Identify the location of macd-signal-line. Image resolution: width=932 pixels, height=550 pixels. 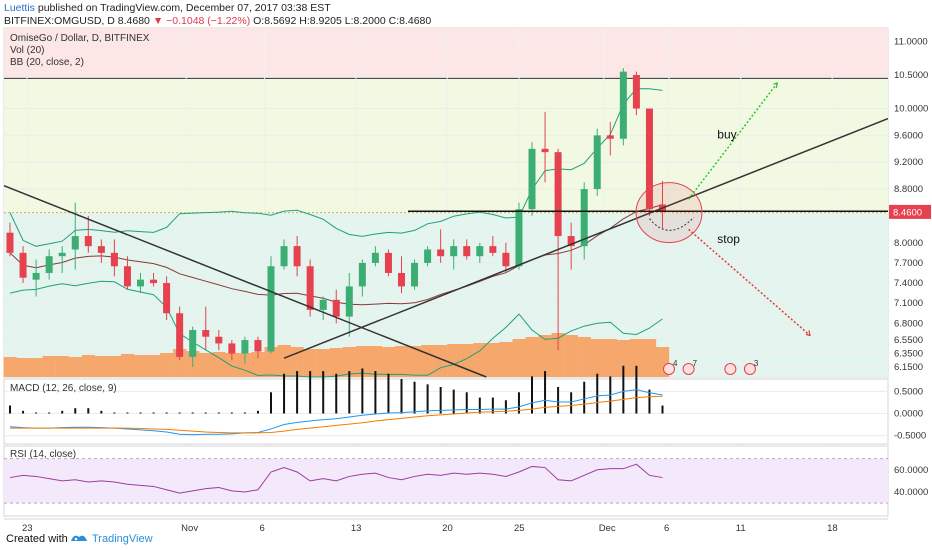
(336, 414).